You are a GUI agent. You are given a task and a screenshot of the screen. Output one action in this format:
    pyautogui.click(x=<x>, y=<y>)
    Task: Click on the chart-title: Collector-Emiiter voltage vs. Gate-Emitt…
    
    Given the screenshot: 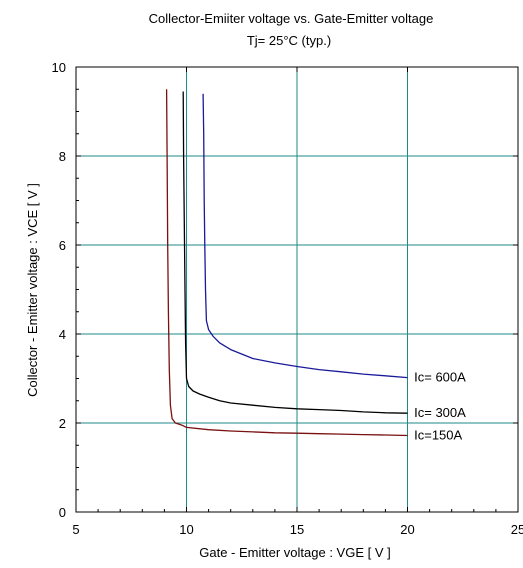 What is the action you would take?
    pyautogui.click(x=291, y=18)
    